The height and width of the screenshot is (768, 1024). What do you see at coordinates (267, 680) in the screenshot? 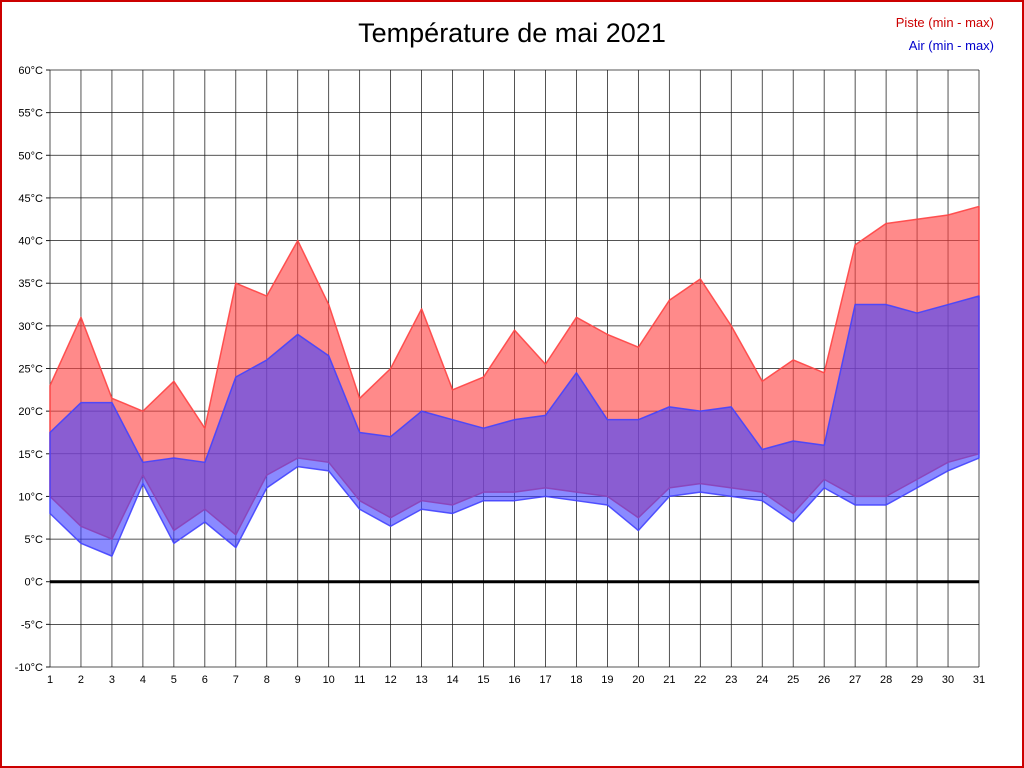
I see `svg-text: 8` at bounding box center [267, 680].